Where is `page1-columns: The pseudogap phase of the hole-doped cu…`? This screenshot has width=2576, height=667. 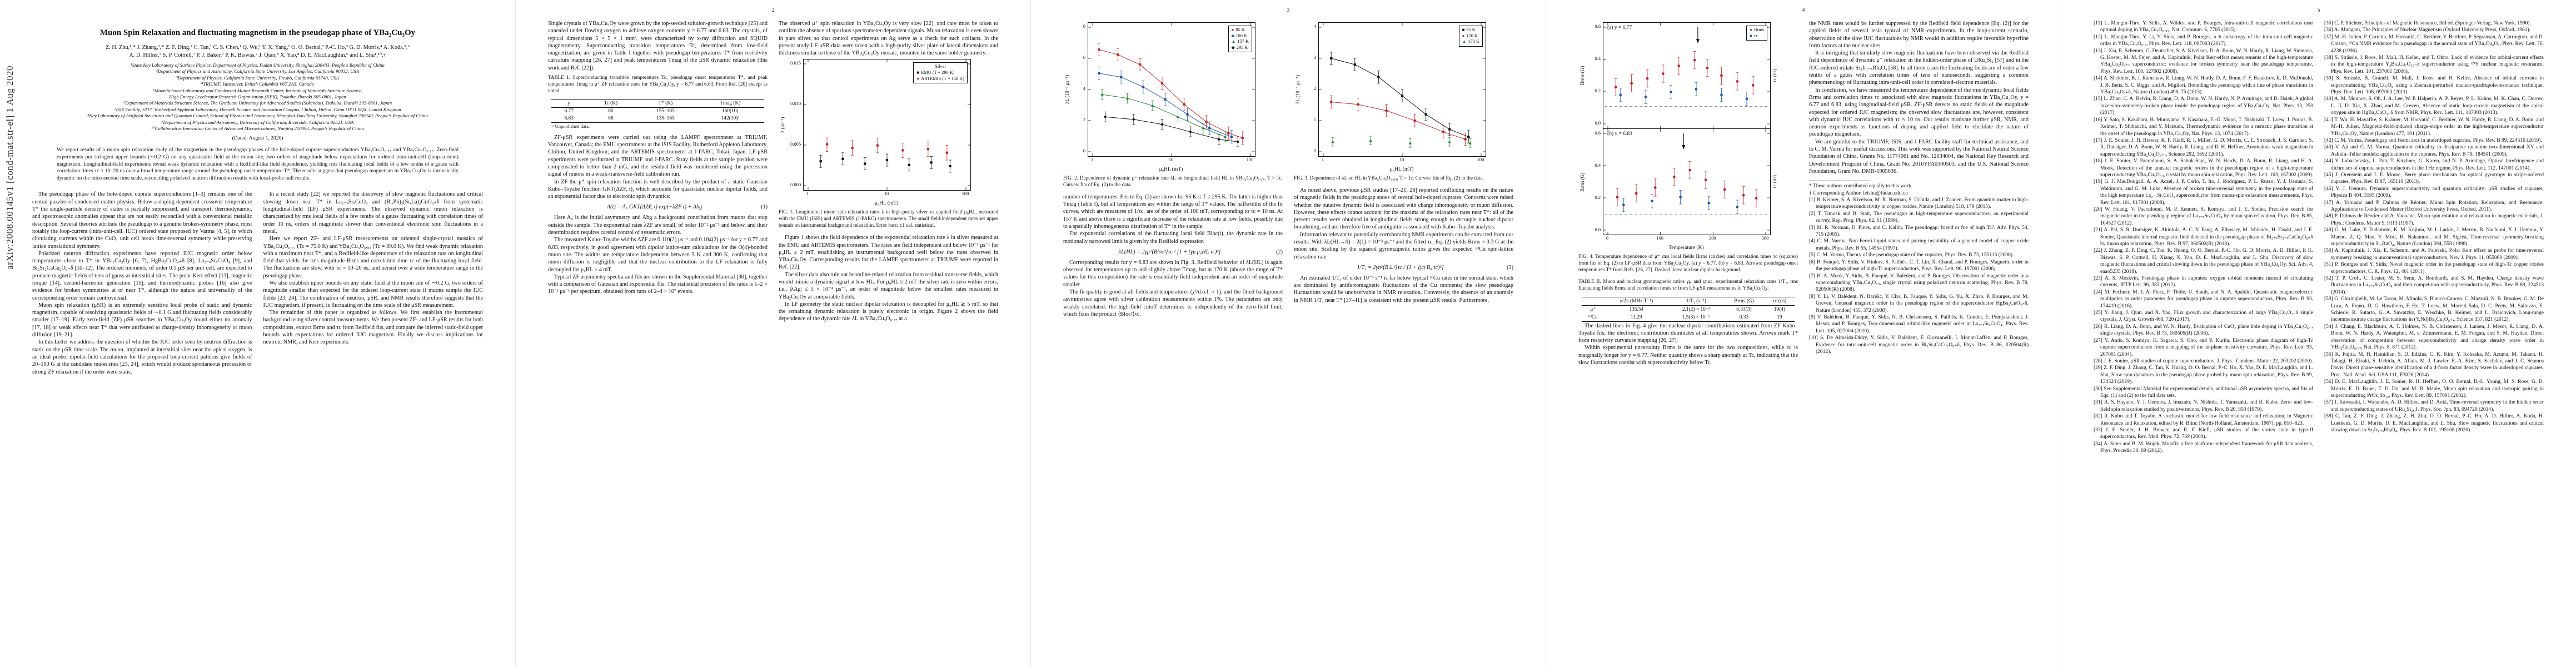 page1-columns: The pseudogap phase of the hole-doped cu… is located at coordinates (257, 283).